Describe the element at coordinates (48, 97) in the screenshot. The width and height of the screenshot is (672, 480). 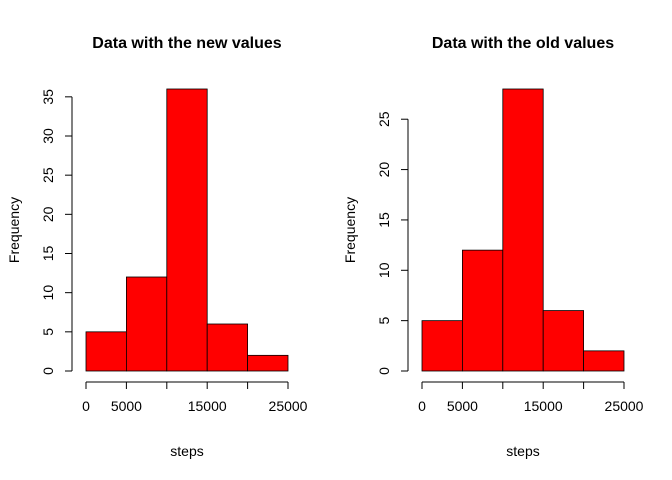
I see `y-tick-label: 35` at that location.